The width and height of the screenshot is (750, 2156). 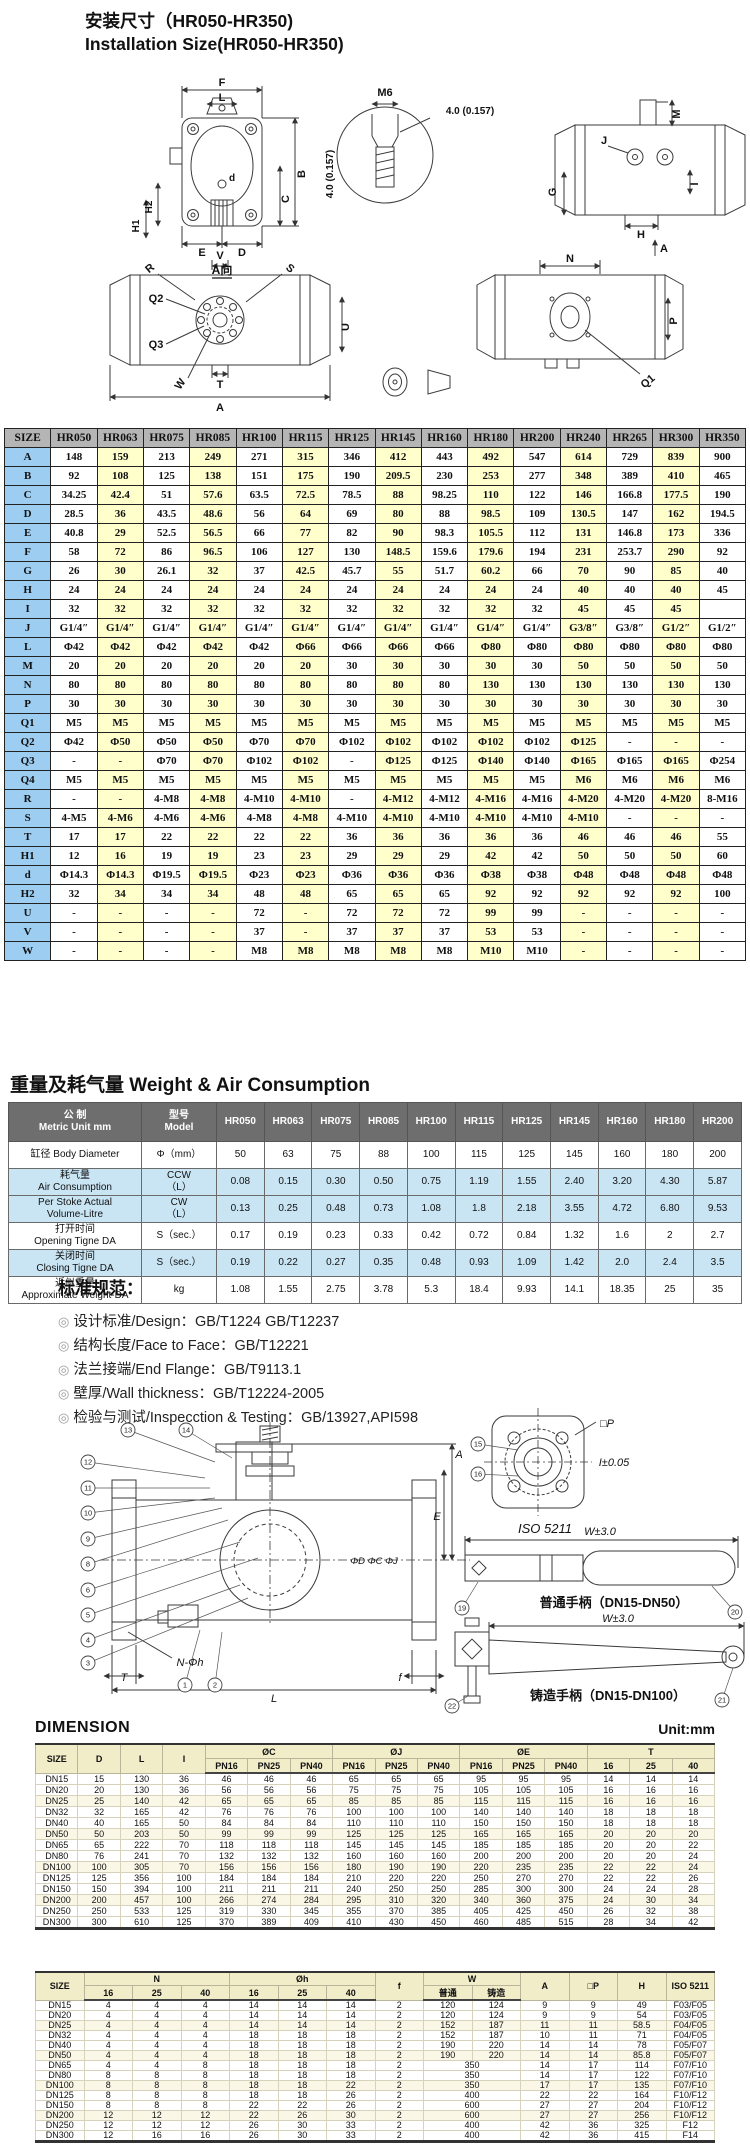 I want to click on data-cell: 0.27, so click(x=336, y=1263).